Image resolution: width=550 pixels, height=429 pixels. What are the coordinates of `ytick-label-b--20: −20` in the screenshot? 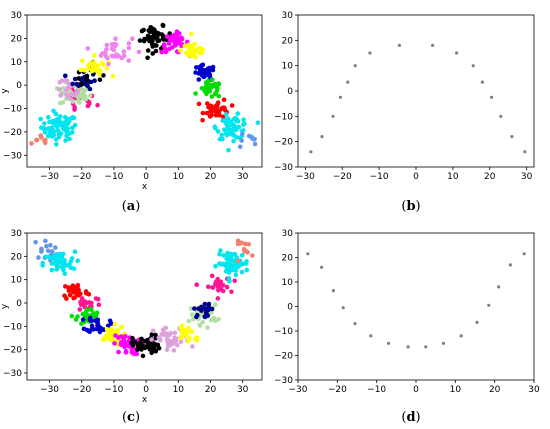 It's located at (283, 143).